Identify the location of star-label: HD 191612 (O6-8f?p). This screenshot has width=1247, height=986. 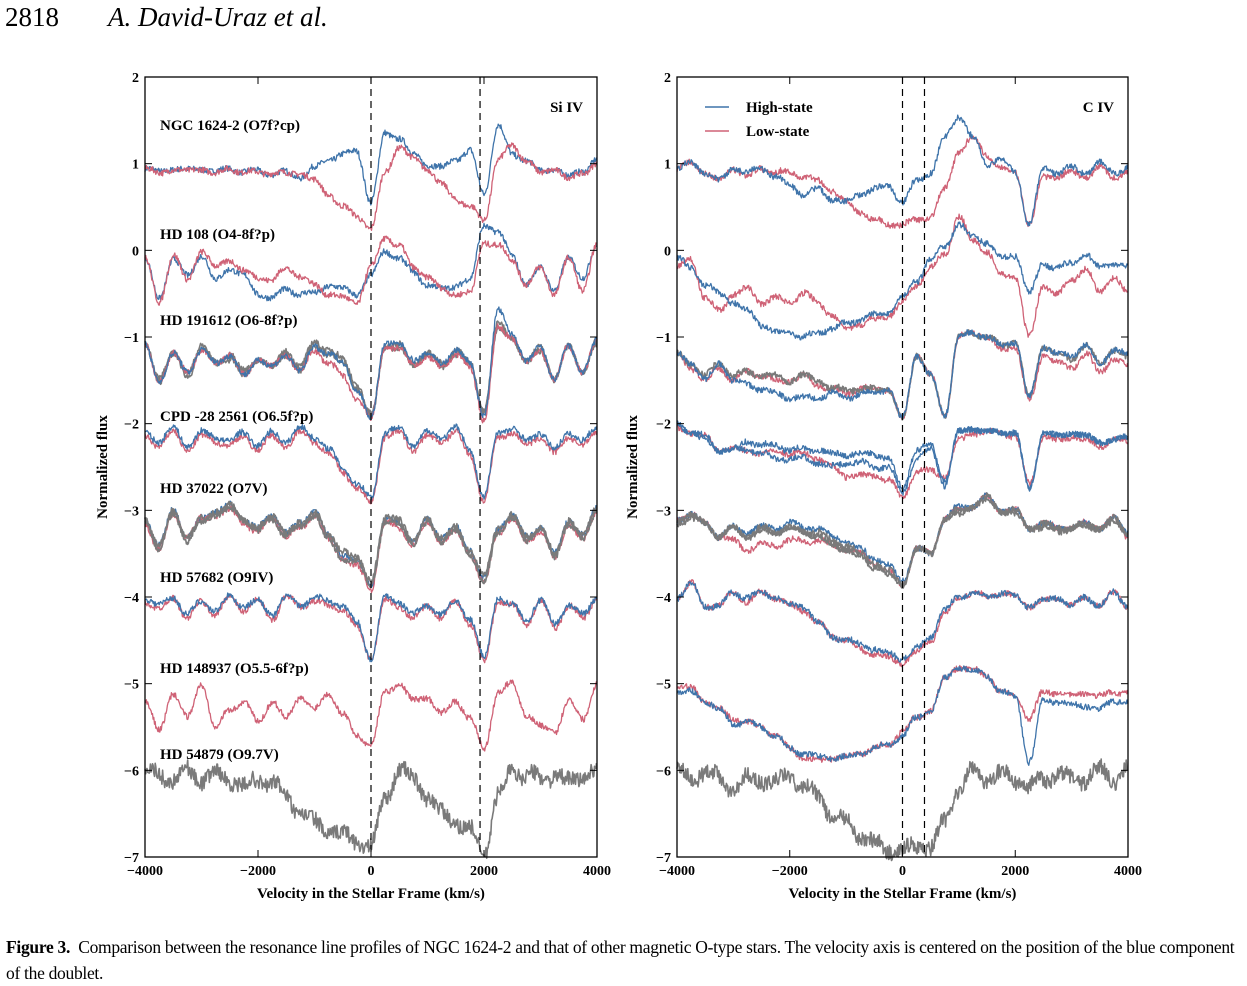
(229, 321).